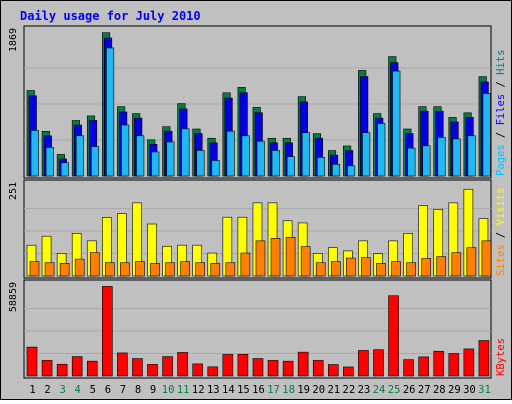  What do you see at coordinates (273, 390) in the screenshot?
I see `day-label-17: 17` at bounding box center [273, 390].